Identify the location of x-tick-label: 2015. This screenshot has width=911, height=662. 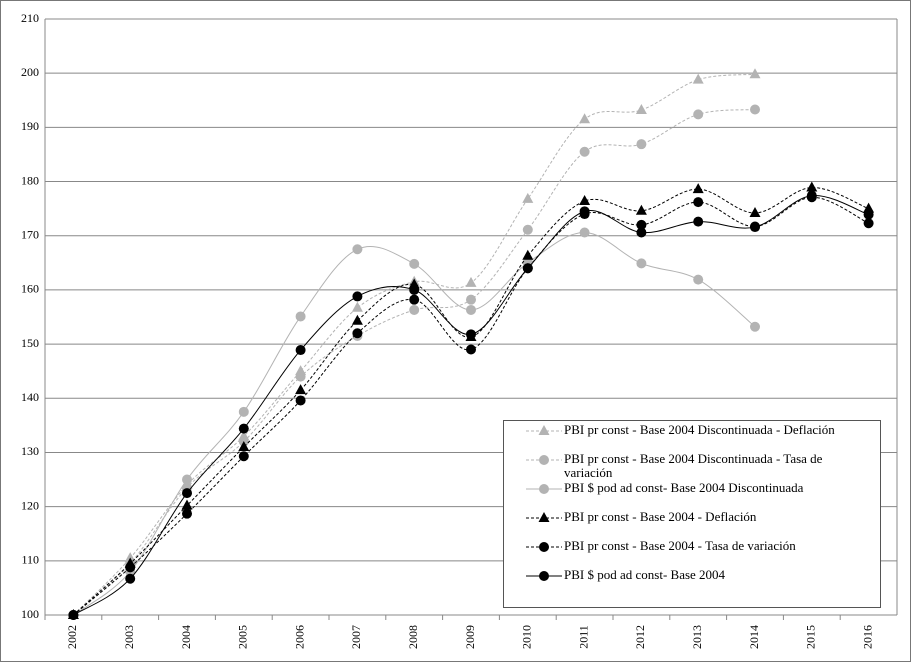
(811, 637).